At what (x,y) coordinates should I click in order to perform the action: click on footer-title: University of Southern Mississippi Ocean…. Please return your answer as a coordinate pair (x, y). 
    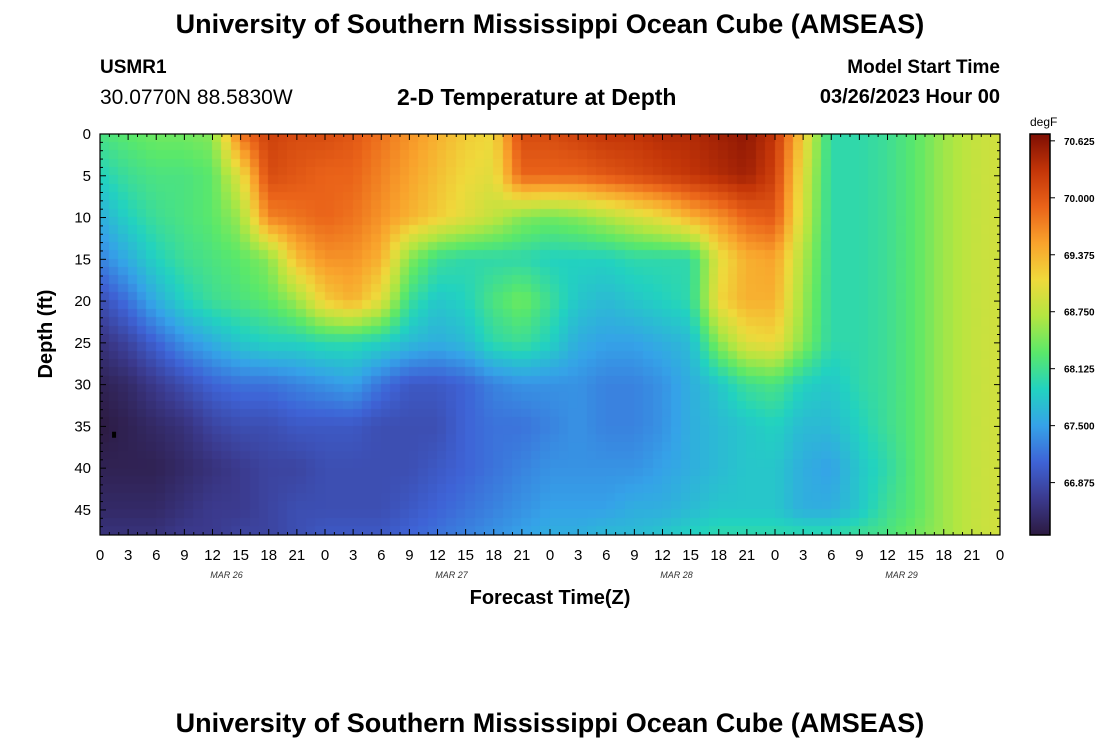
    Looking at the image, I should click on (550, 723).